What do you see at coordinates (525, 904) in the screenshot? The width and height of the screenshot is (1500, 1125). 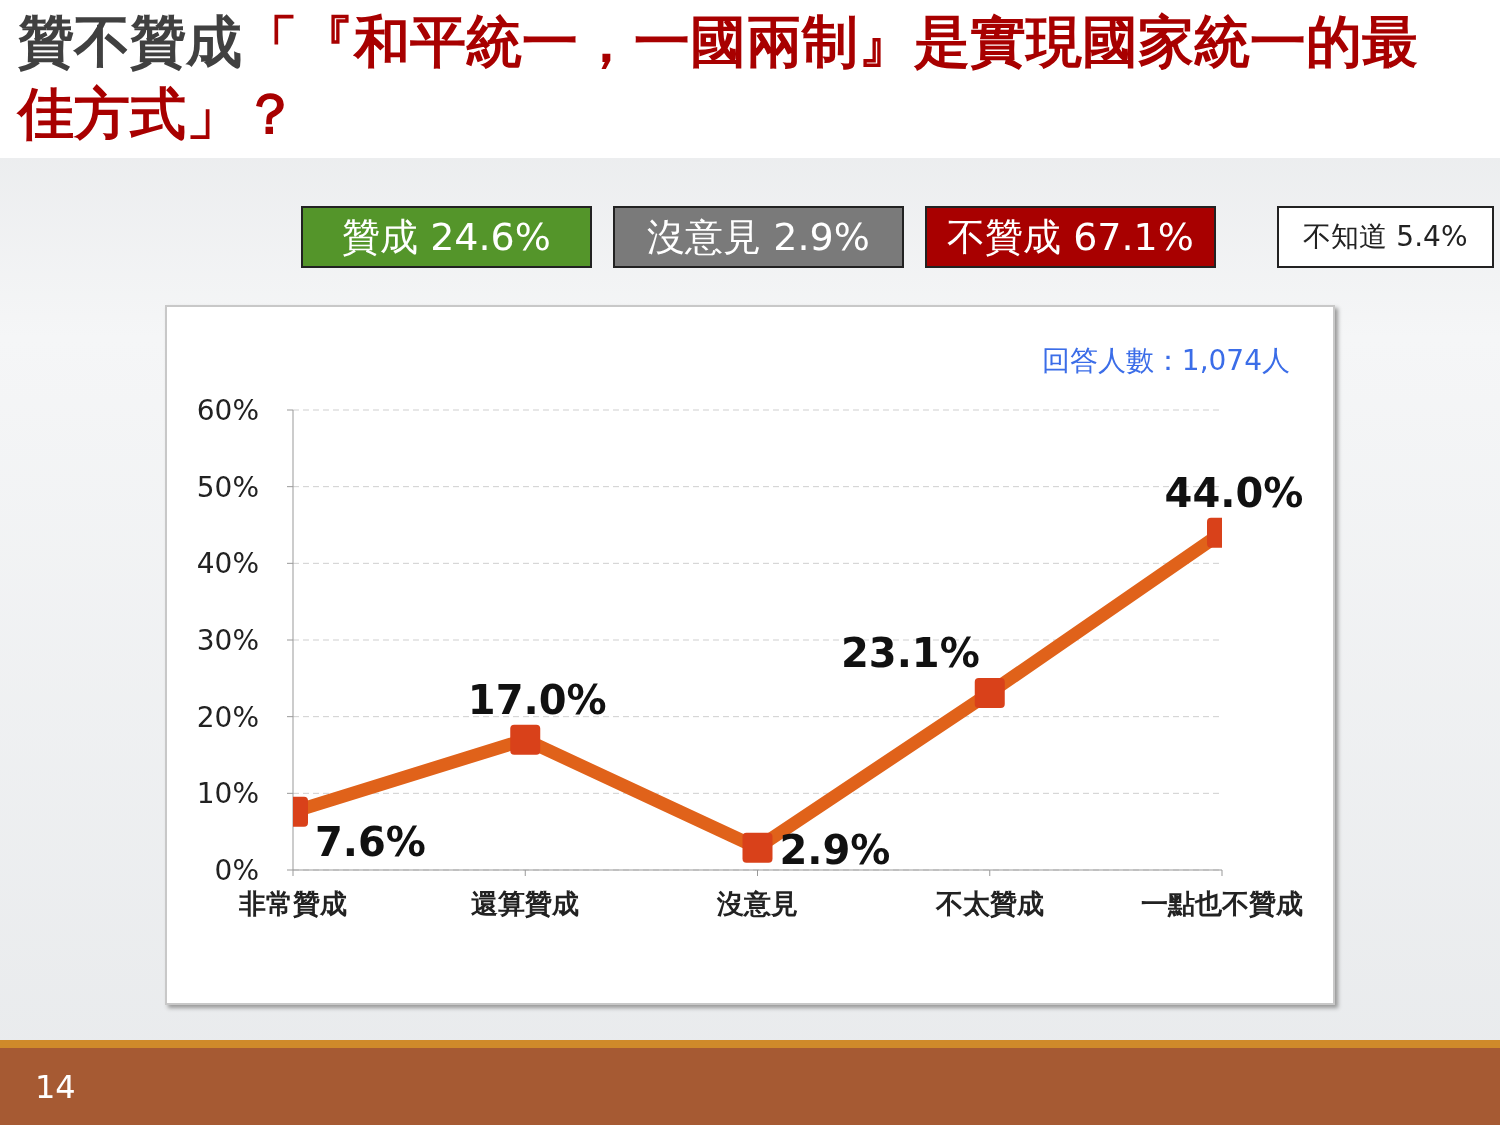 I see `x-tick-label: 還算贊成` at bounding box center [525, 904].